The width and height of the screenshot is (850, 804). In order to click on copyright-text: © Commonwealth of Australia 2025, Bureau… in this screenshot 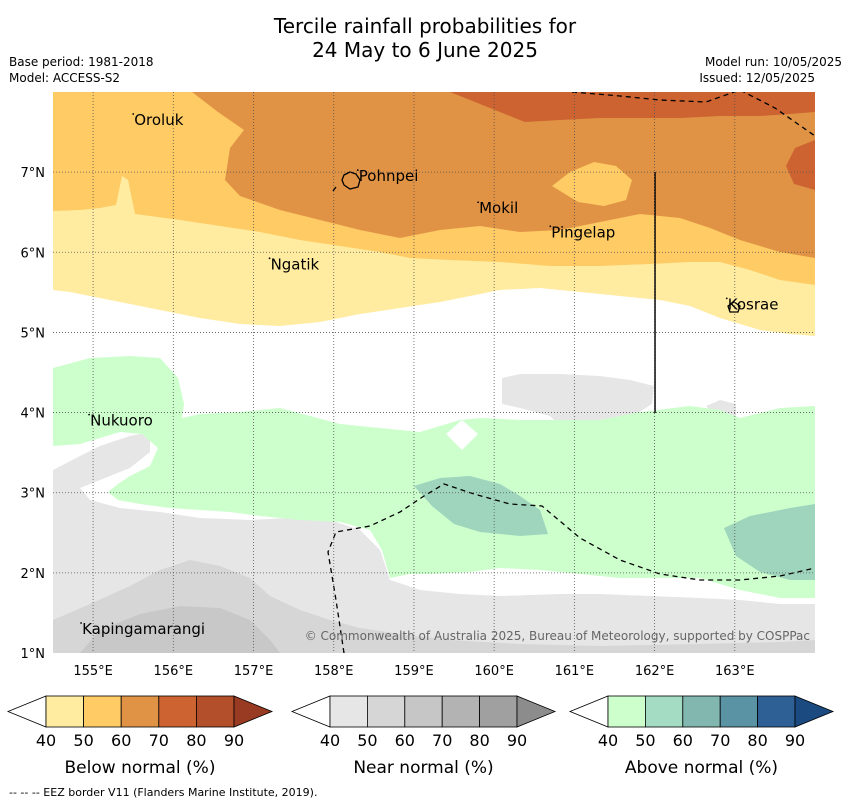, I will do `click(557, 636)`.